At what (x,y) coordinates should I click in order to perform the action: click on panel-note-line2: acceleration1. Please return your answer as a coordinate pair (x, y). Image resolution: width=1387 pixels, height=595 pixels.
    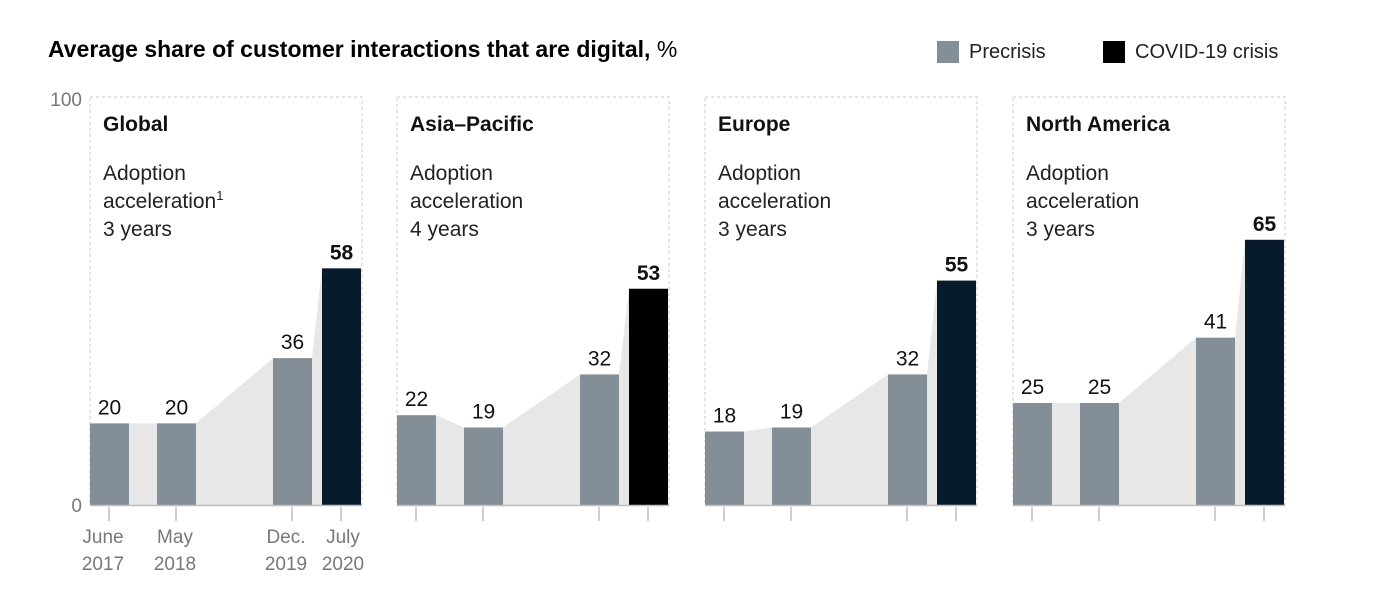
    Looking at the image, I should click on (163, 200).